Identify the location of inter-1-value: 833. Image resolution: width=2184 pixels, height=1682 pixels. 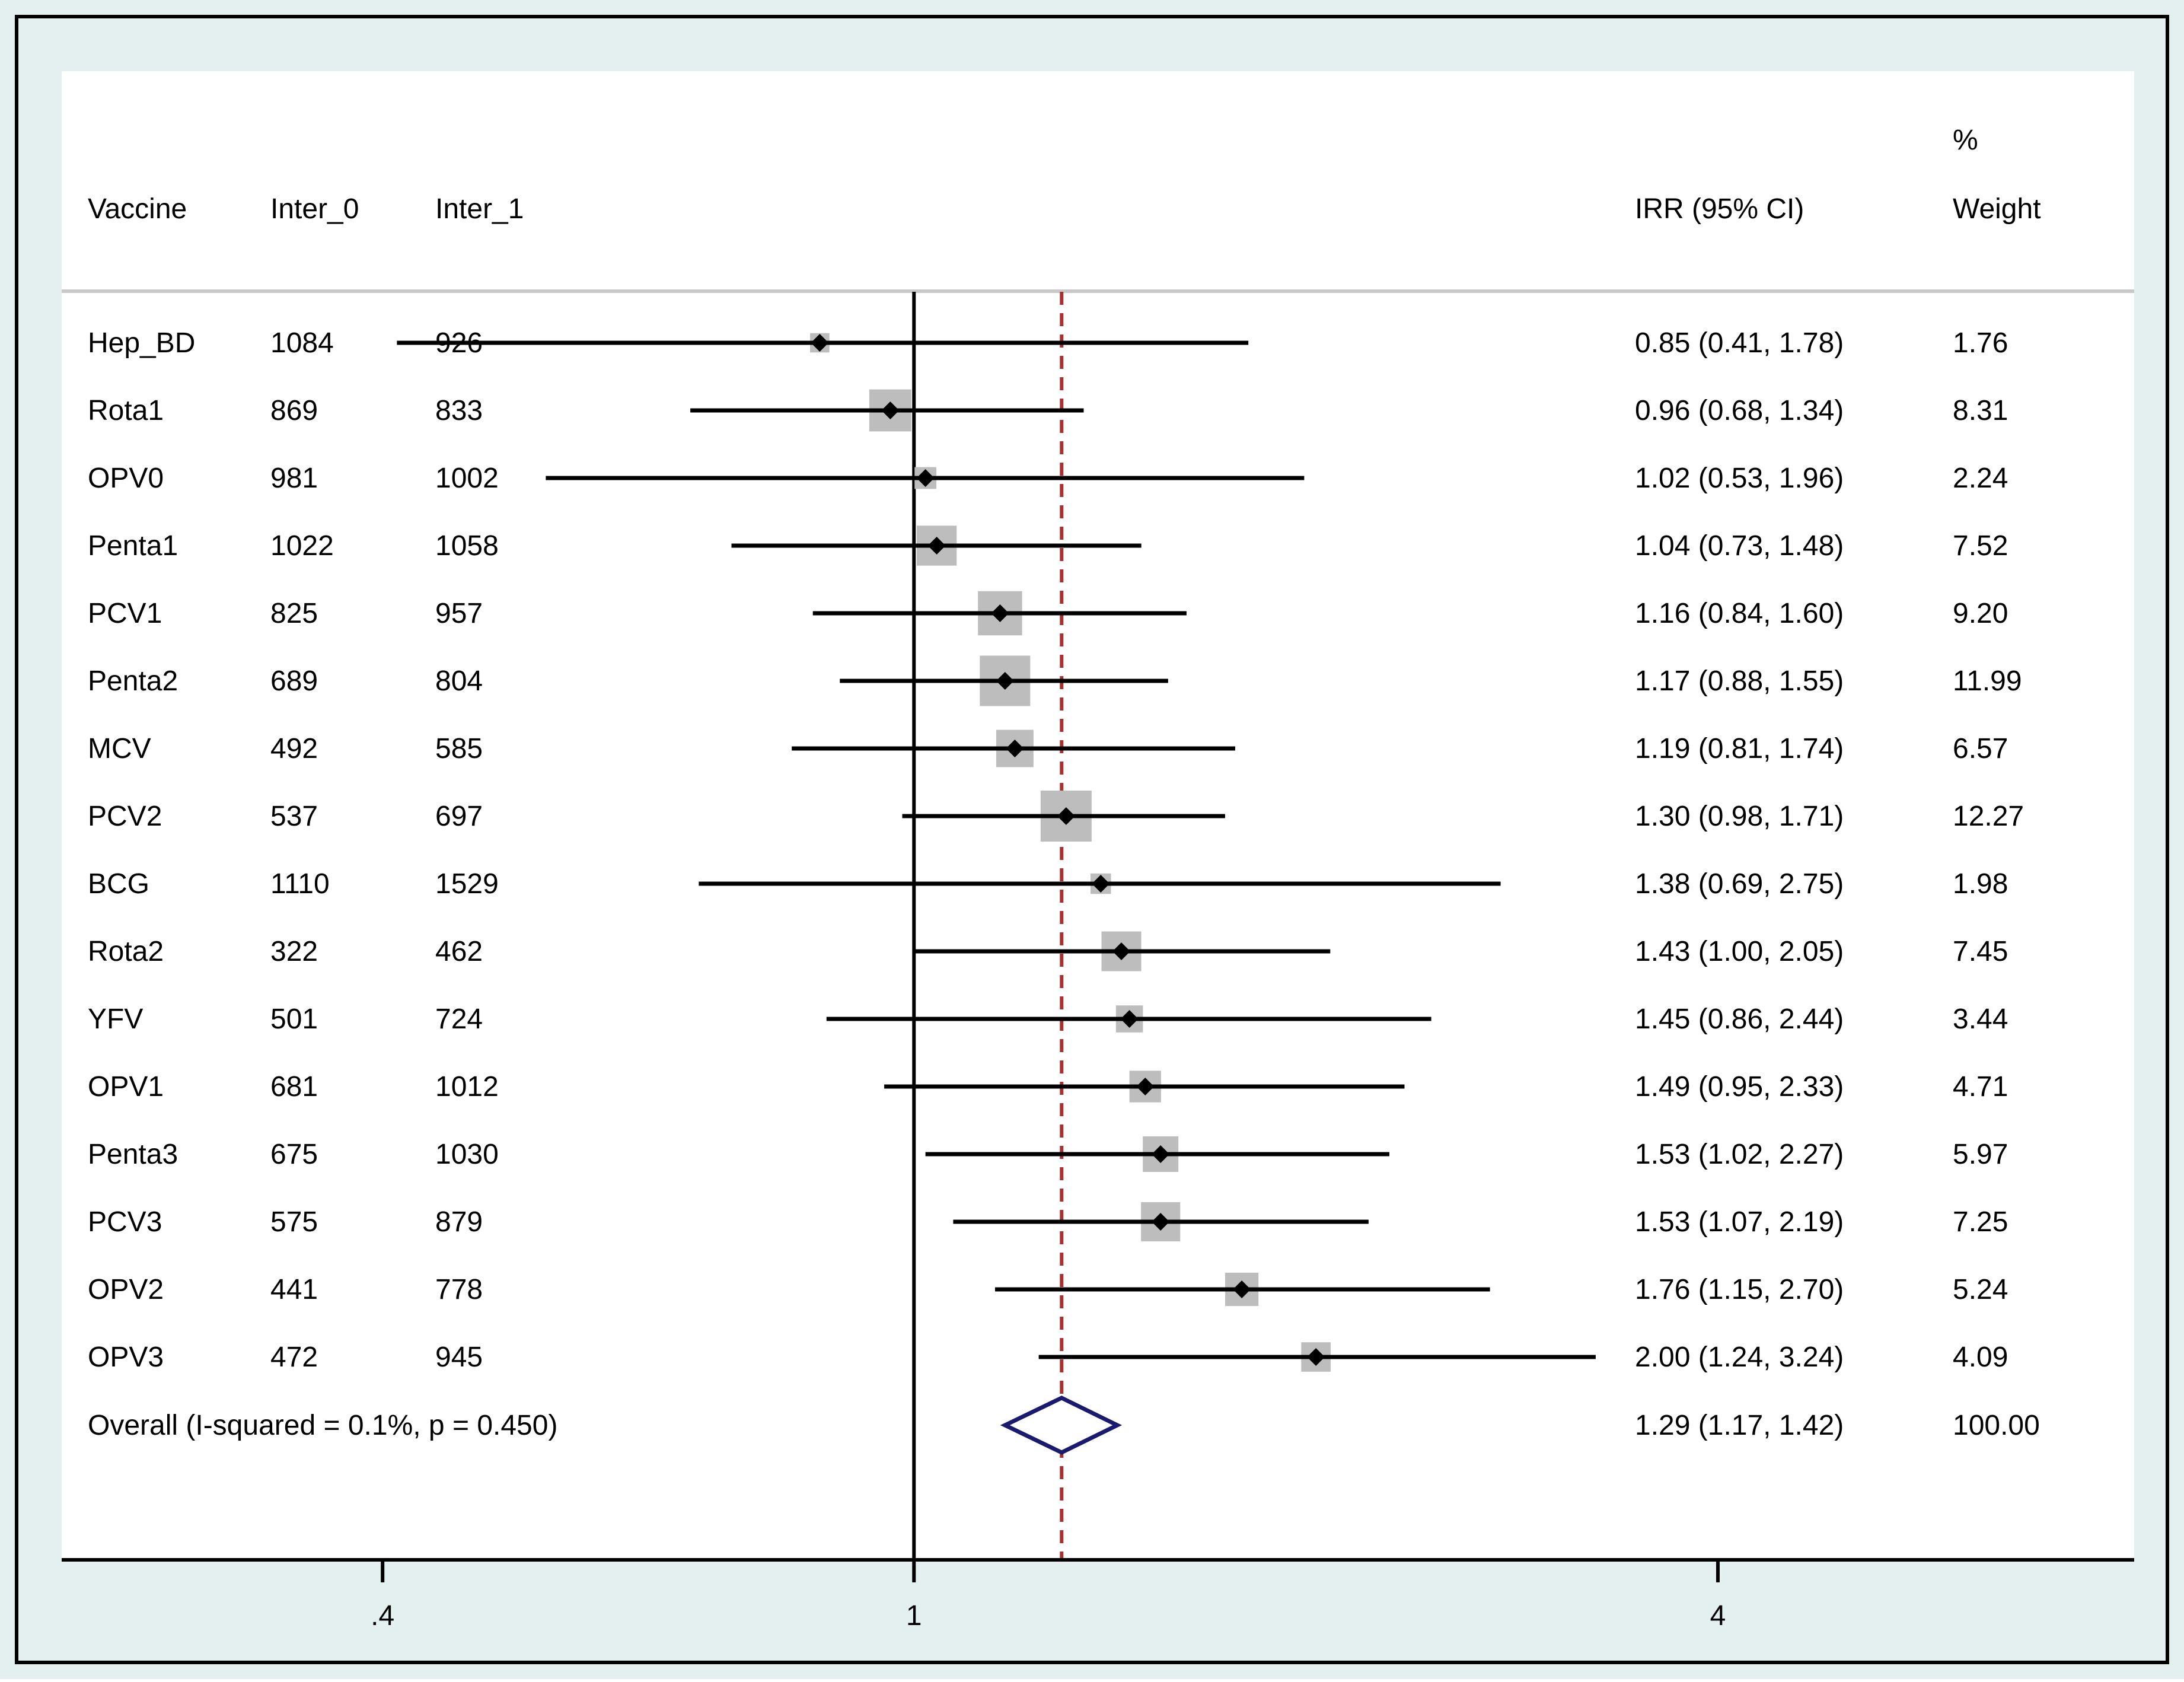
(459, 410).